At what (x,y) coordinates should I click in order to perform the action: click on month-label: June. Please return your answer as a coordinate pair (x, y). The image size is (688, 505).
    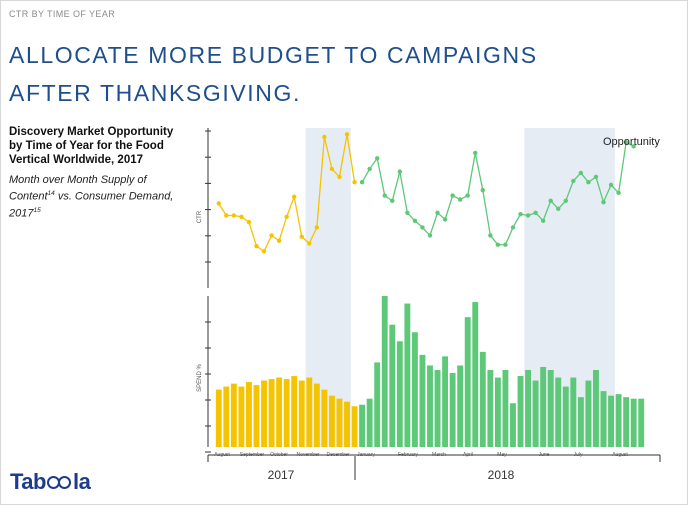
    Looking at the image, I should click on (544, 455).